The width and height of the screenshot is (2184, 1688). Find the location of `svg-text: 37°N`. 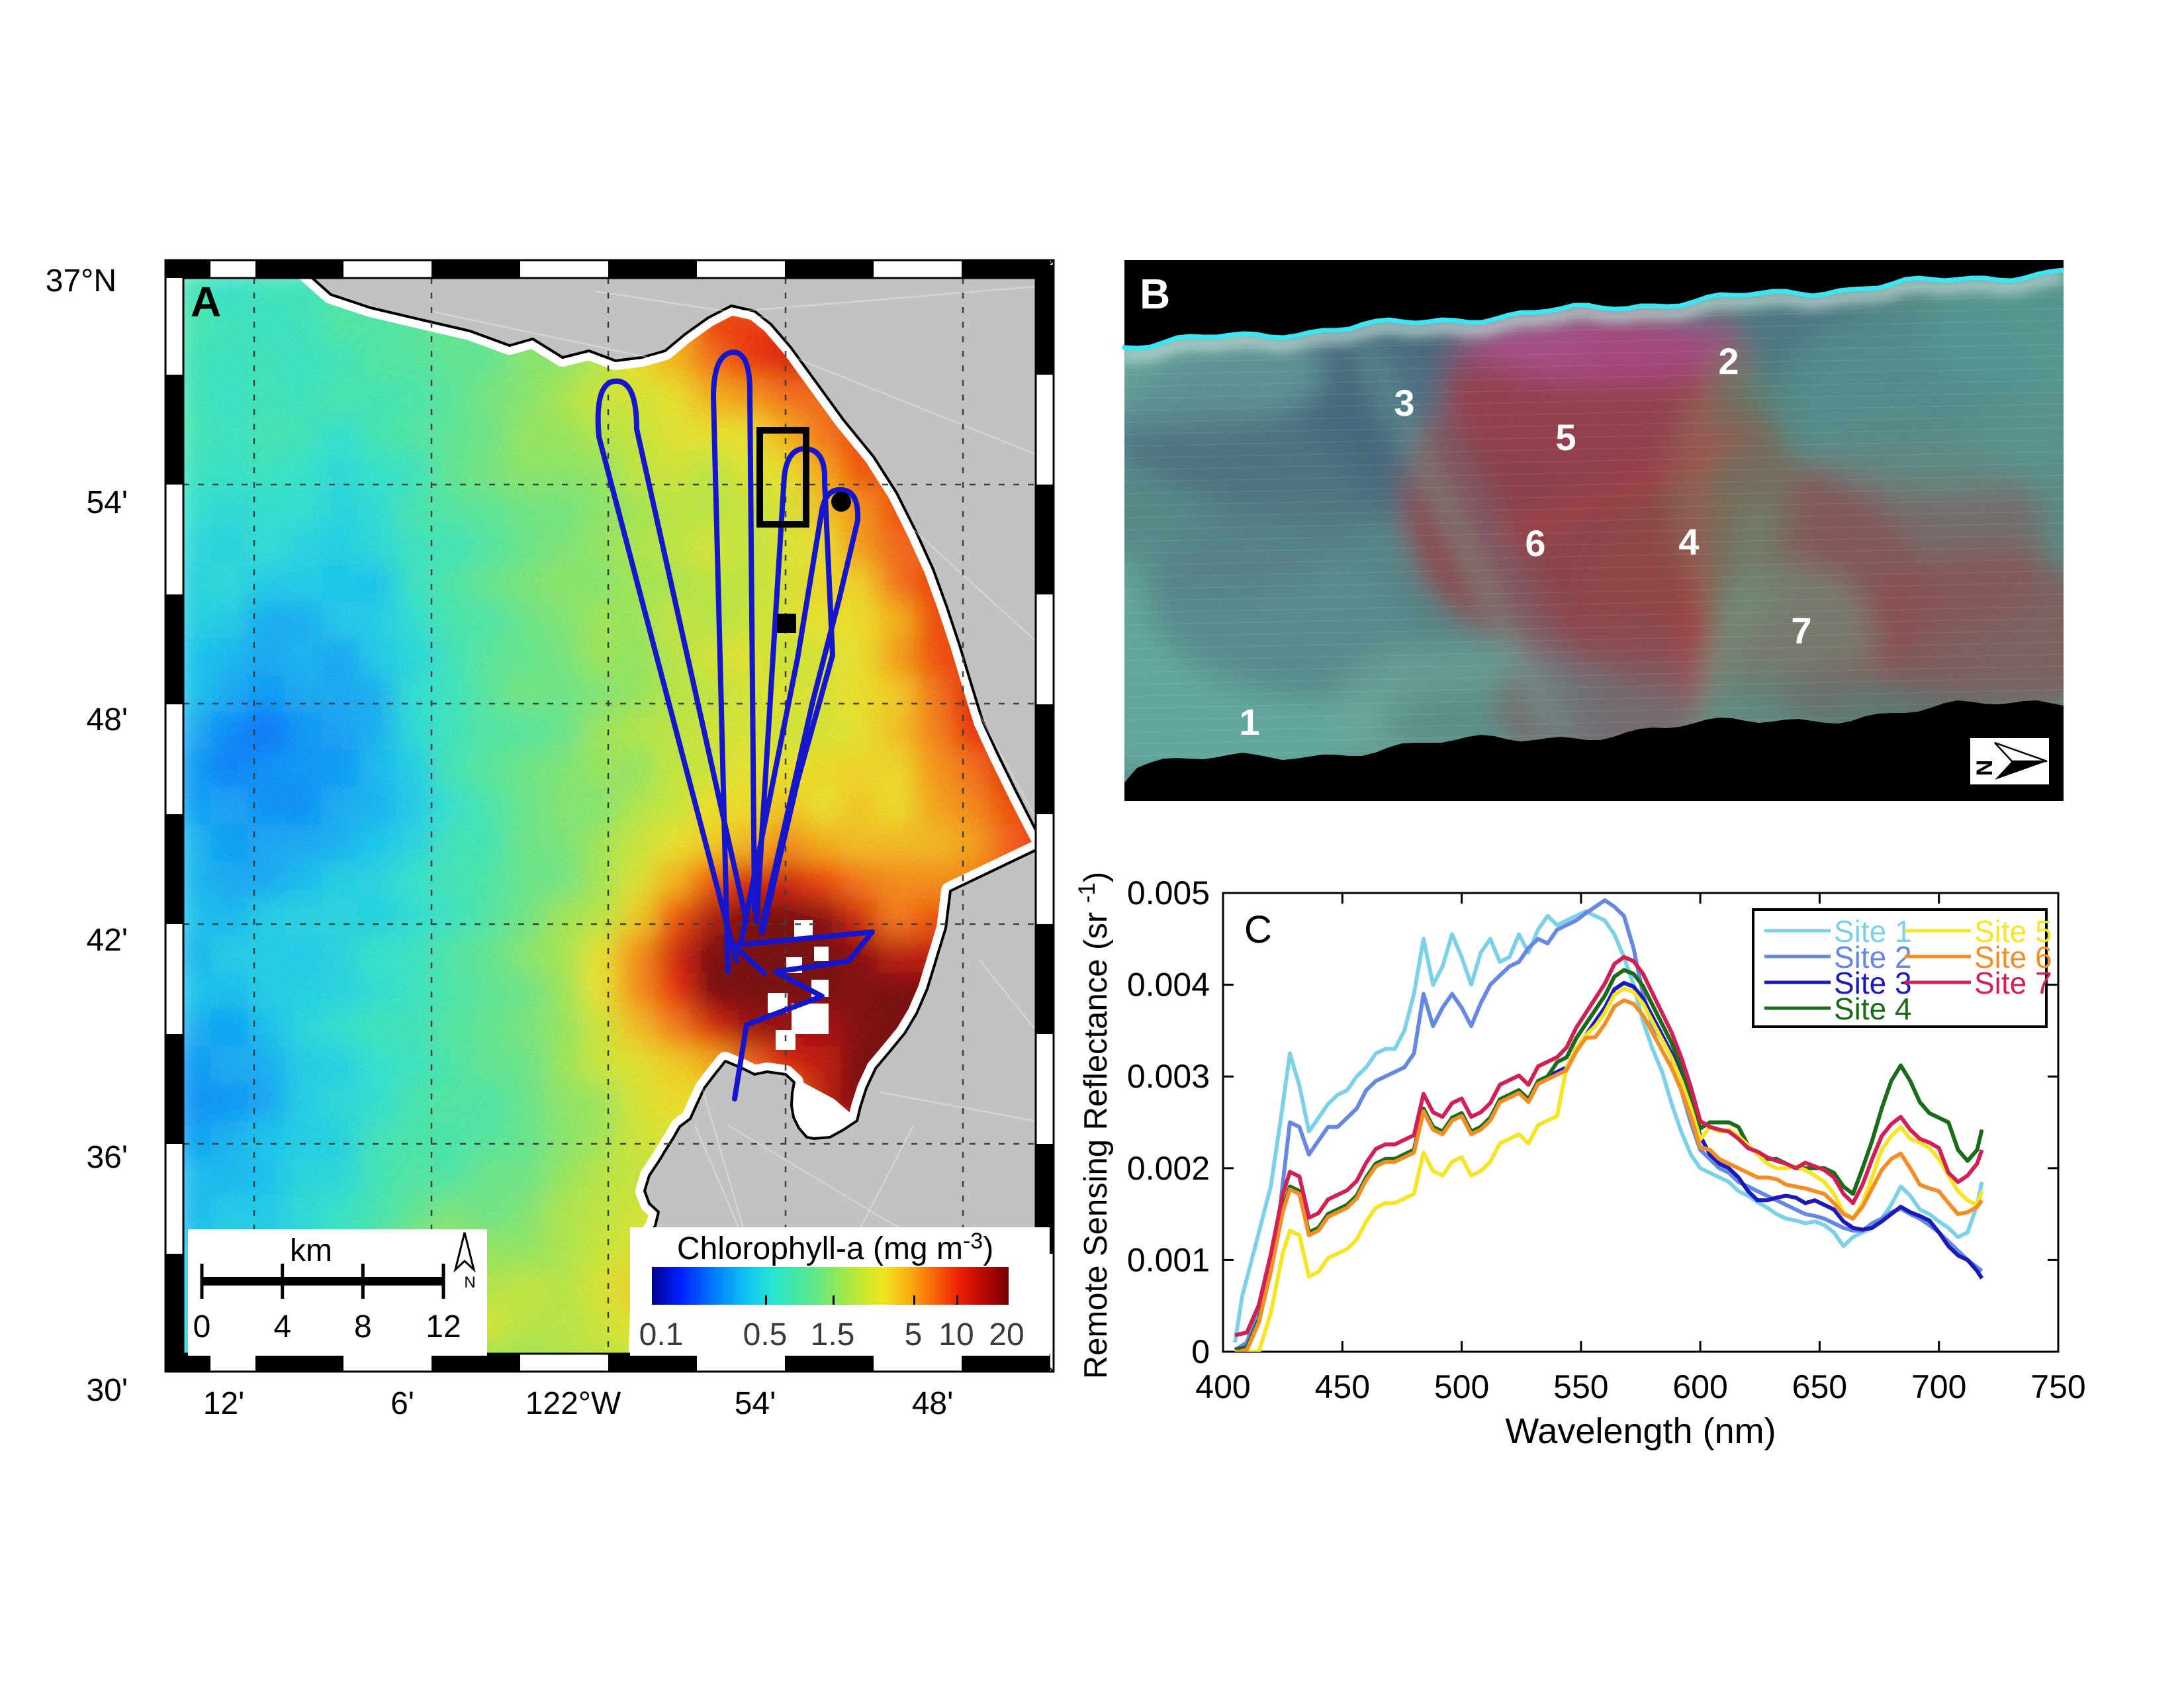

svg-text: 37°N is located at coordinates (81, 281).